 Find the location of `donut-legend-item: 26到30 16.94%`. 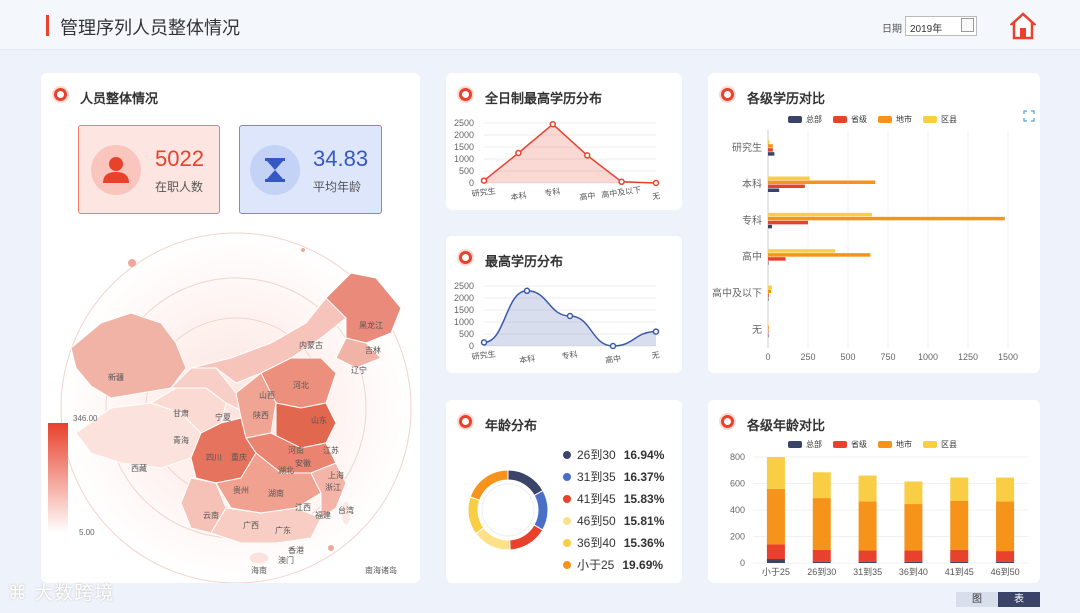

donut-legend-item: 26到30 16.94% is located at coordinates (613, 454).